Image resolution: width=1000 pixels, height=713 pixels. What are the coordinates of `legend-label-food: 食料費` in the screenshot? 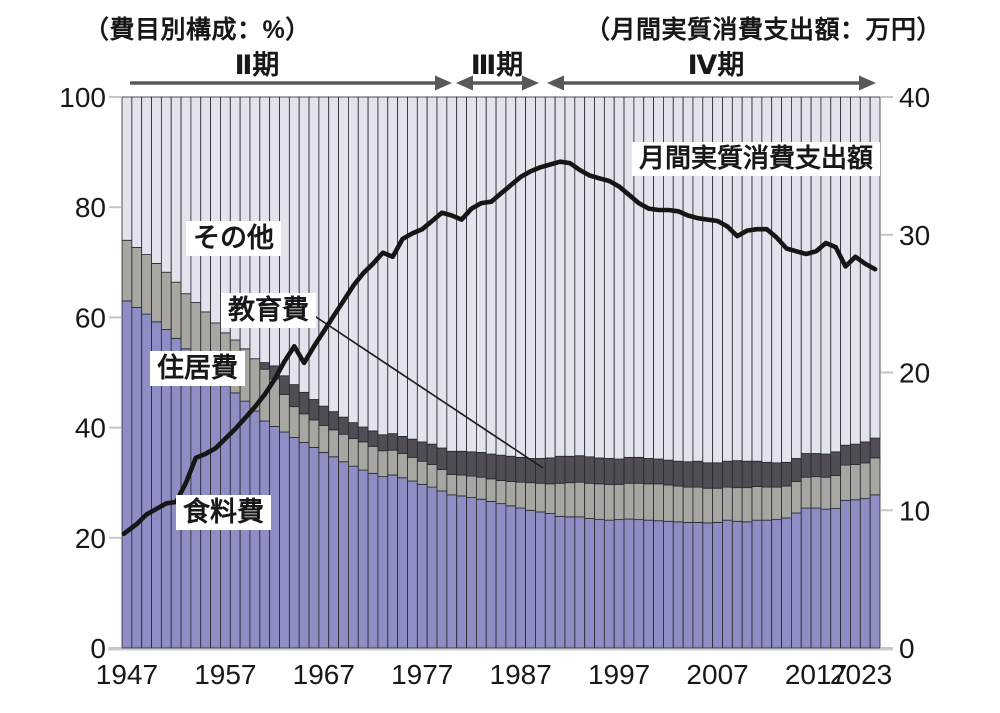 It's located at (223, 513).